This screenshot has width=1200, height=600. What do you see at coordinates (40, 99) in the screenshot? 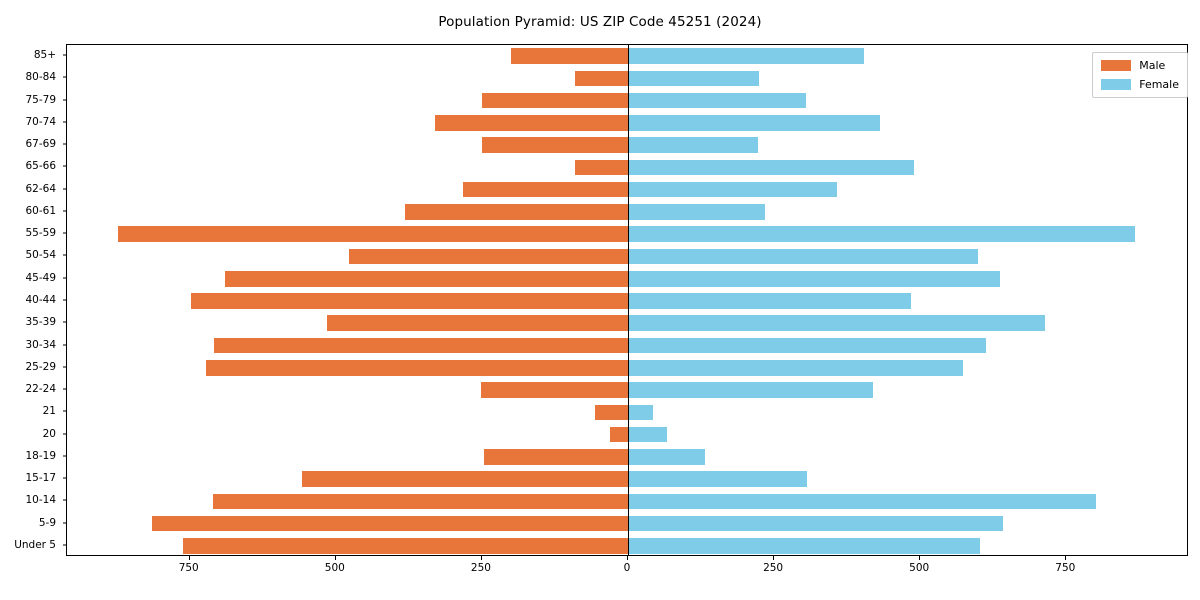
I see `y-tick-label: 75-79` at bounding box center [40, 99].